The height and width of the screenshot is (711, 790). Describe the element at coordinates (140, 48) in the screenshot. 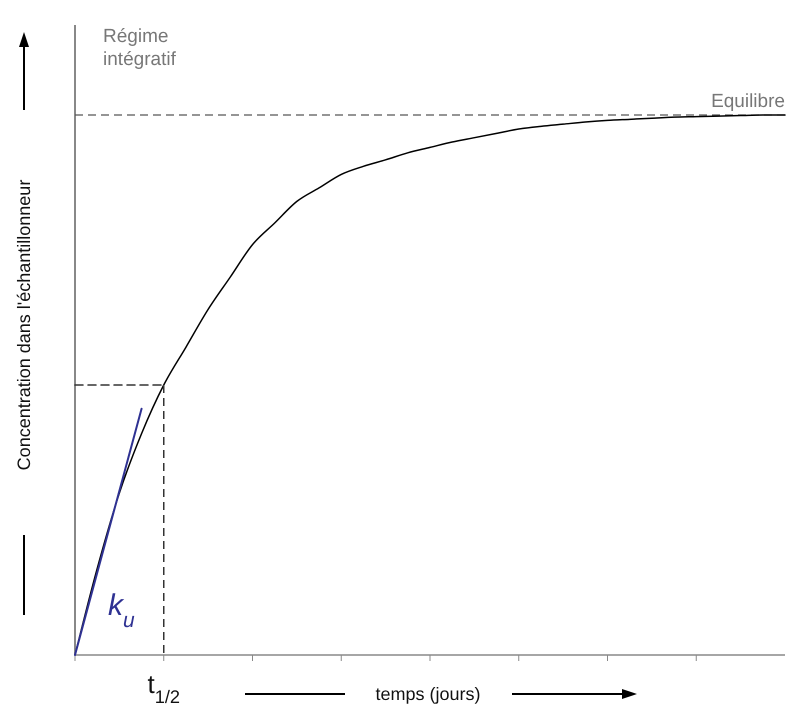

I see `text: Régime intégratif` at that location.